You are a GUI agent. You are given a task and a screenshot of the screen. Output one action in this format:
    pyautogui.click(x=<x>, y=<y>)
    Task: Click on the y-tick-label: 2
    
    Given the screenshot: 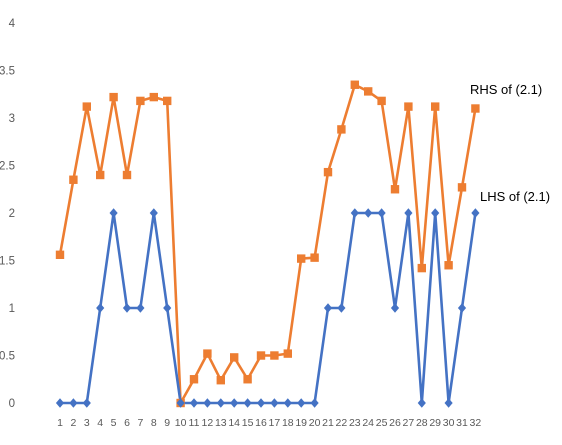 What is the action you would take?
    pyautogui.click(x=12, y=214)
    